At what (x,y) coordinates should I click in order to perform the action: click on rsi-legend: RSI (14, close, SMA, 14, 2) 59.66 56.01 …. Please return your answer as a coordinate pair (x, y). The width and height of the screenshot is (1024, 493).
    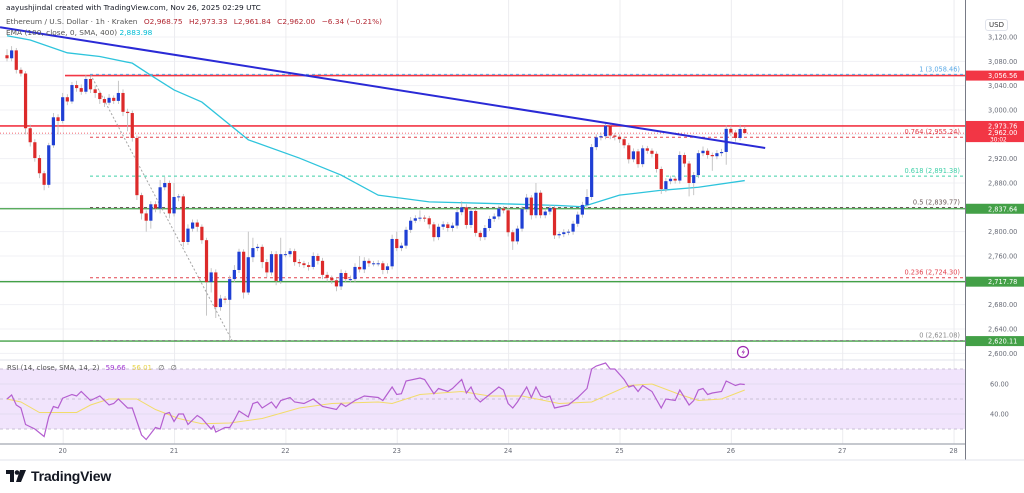
    Looking at the image, I should click on (92, 368).